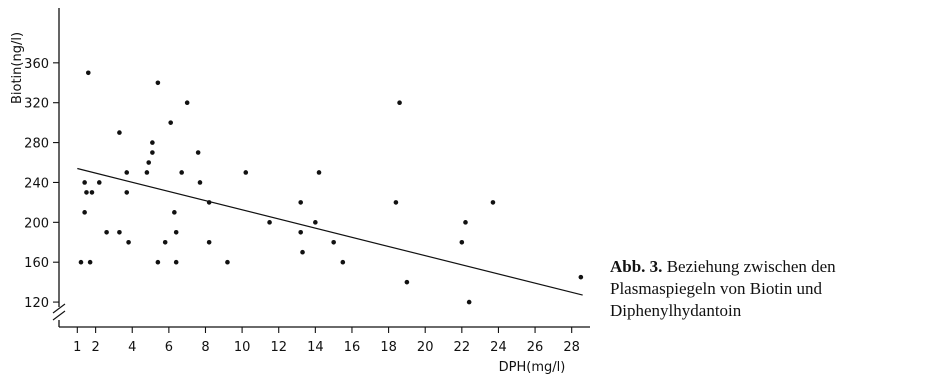 The width and height of the screenshot is (928, 374). I want to click on y-ticks: 120 160 200 240 280 320 360, so click(41, 184).